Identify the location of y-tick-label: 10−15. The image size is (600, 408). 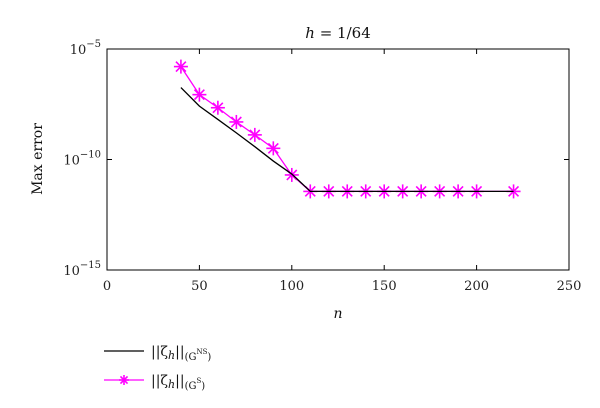
(82, 269).